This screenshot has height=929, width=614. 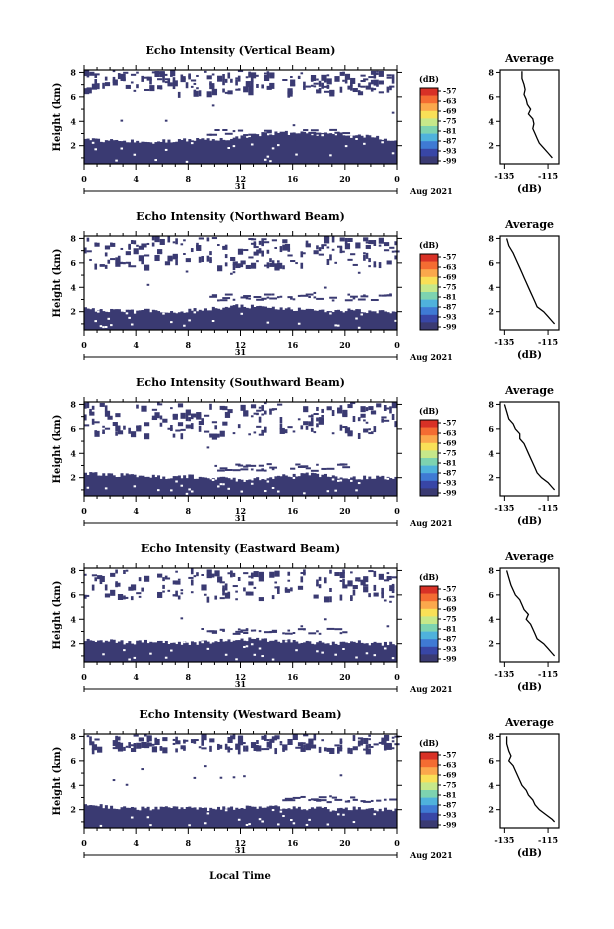 I want to click on profile-frame, so click(x=529, y=117).